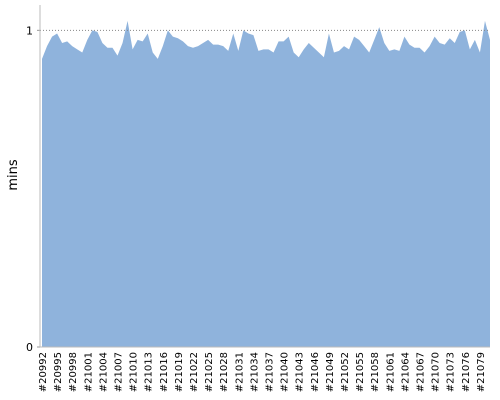 This screenshot has width=500, height=400. Describe the element at coordinates (405, 372) in the screenshot. I see `x-tick-label: #21064` at that location.